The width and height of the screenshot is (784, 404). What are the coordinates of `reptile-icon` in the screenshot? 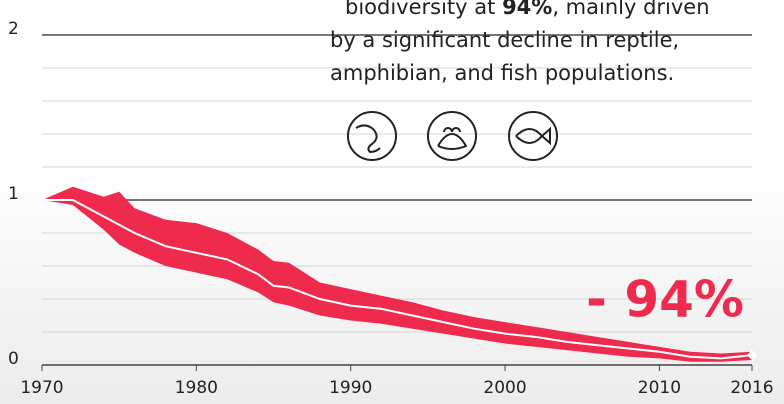 It's located at (372, 136).